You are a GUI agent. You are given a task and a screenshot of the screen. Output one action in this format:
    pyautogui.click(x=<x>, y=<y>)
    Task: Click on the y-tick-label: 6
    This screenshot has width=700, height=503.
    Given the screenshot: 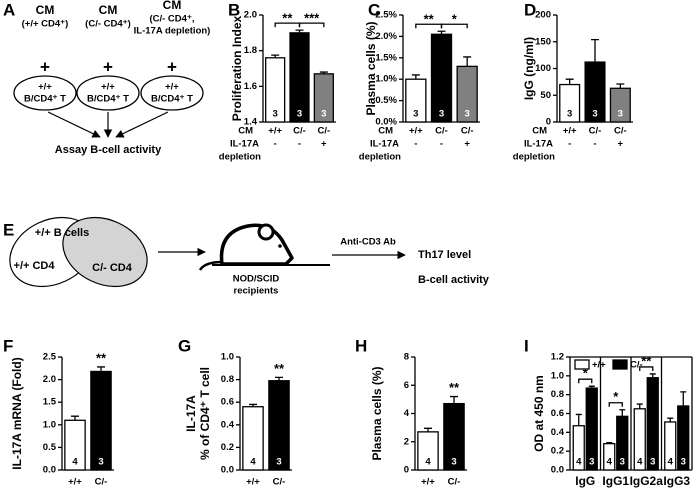 What is the action you would take?
    pyautogui.click(x=406, y=385)
    